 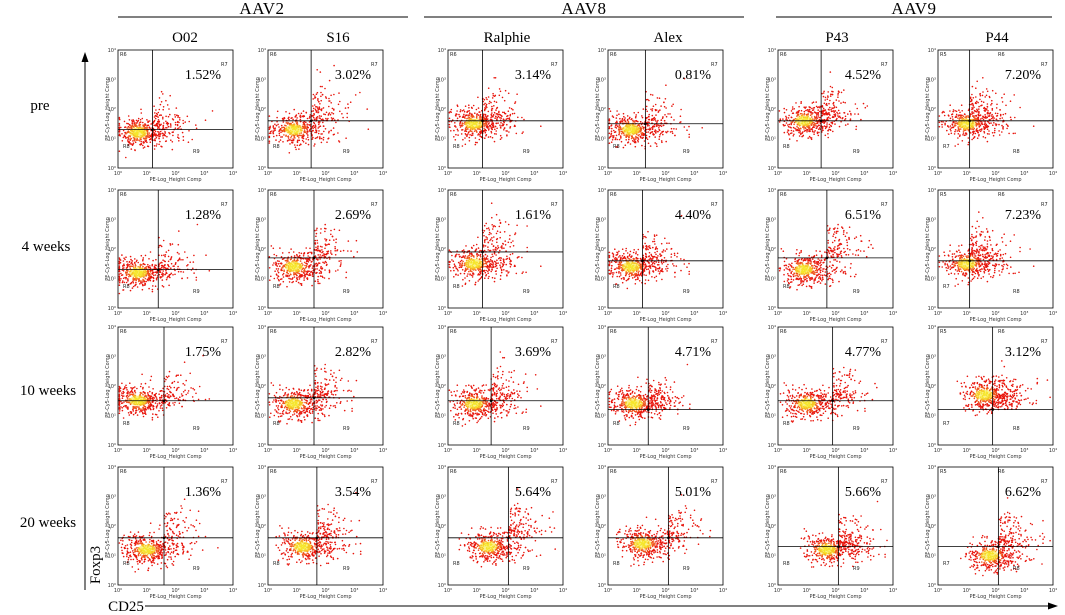 What do you see at coordinates (276, 147) in the screenshot?
I see `region-label-lower-left: R8` at bounding box center [276, 147].